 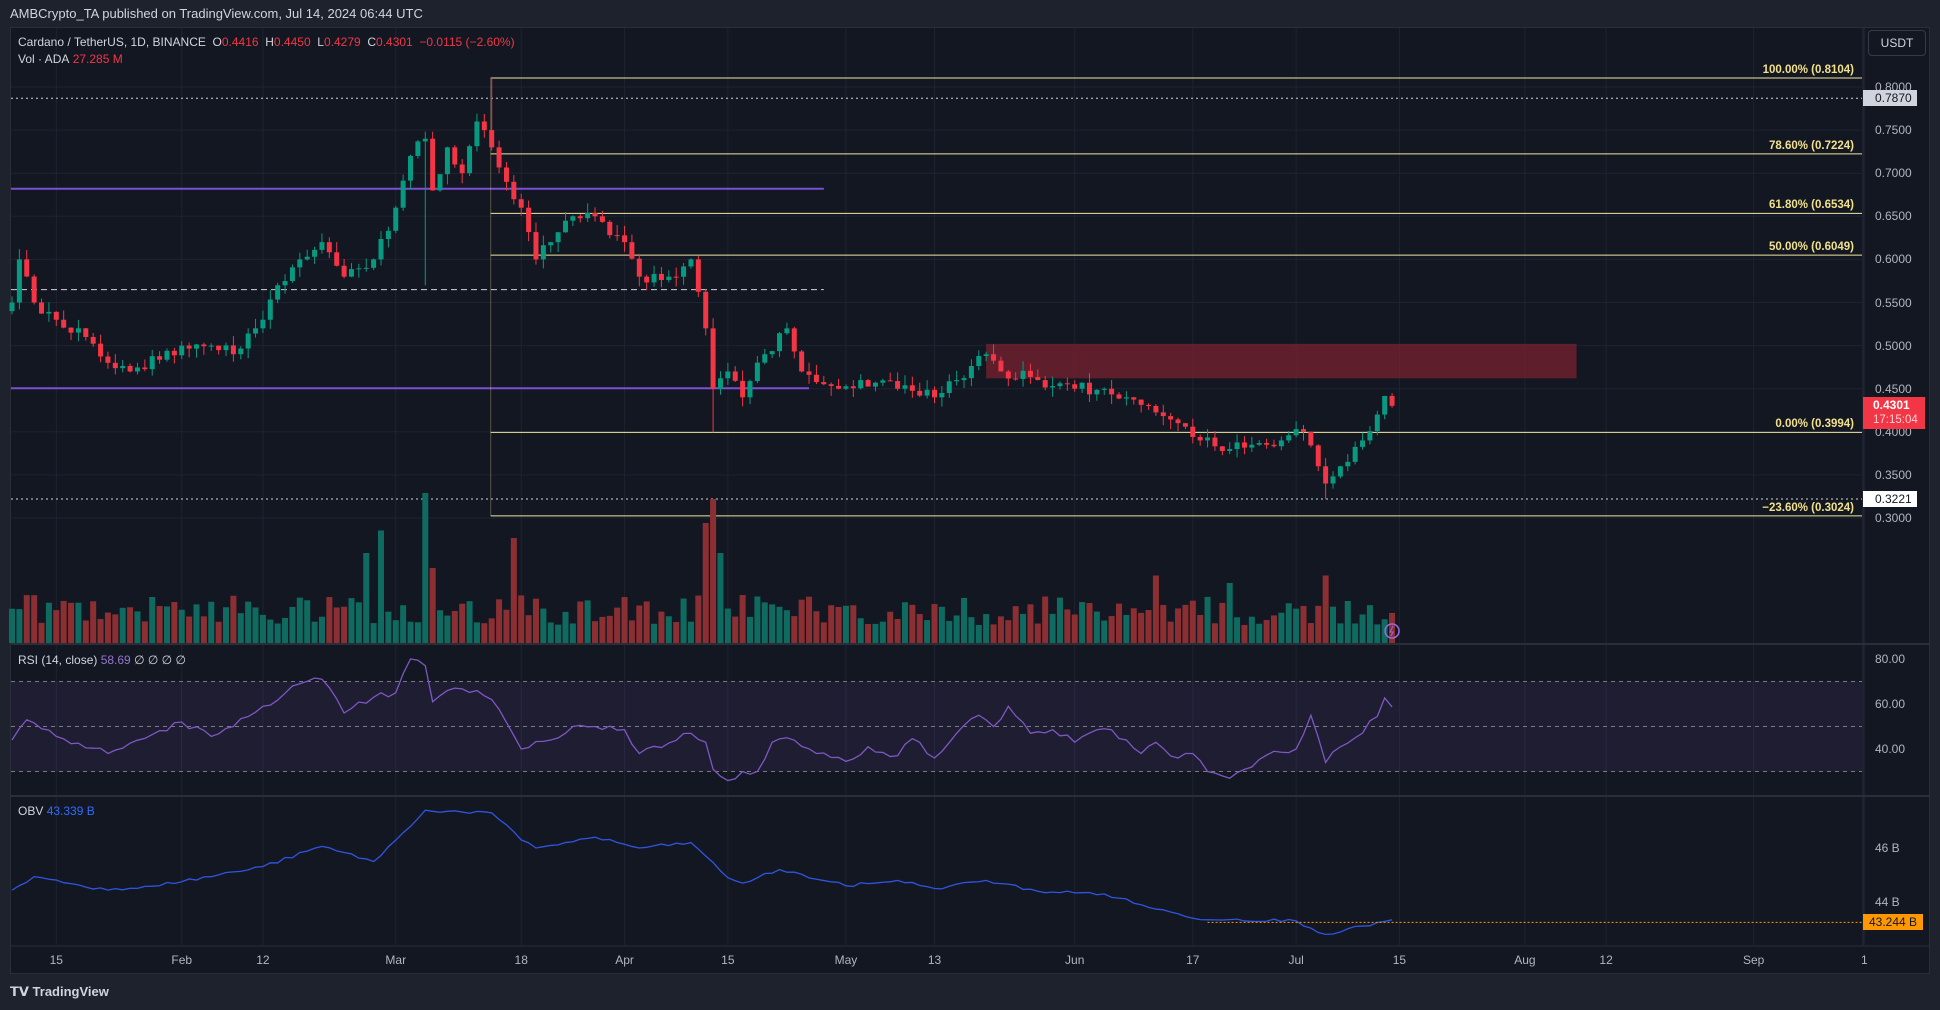 What do you see at coordinates (1894, 412) in the screenshot?
I see `last-price-tag: 0.4301` at bounding box center [1894, 412].